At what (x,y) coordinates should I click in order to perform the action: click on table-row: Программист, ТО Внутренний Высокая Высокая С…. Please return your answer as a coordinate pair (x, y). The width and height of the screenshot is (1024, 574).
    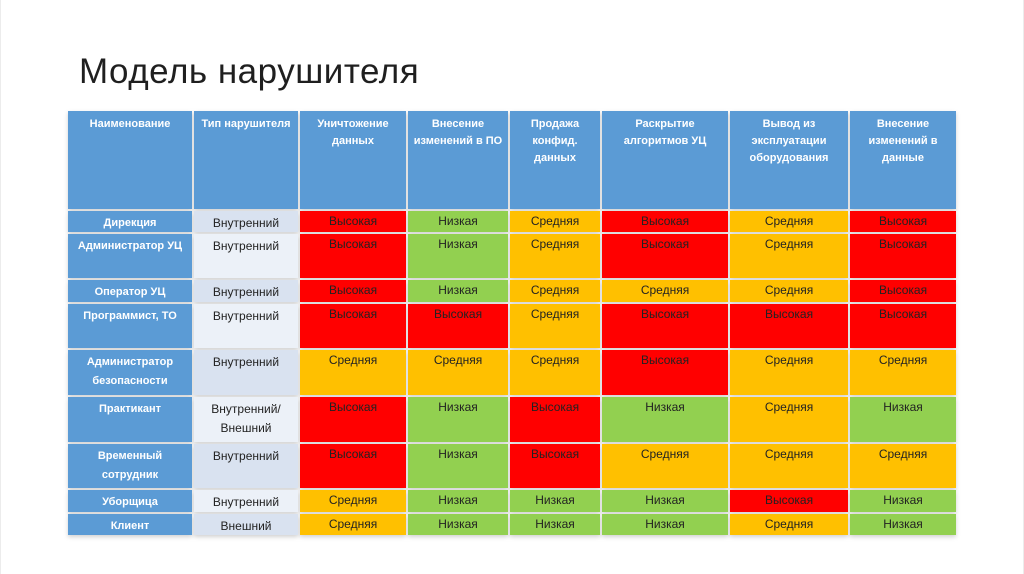
    Looking at the image, I should click on (513, 326).